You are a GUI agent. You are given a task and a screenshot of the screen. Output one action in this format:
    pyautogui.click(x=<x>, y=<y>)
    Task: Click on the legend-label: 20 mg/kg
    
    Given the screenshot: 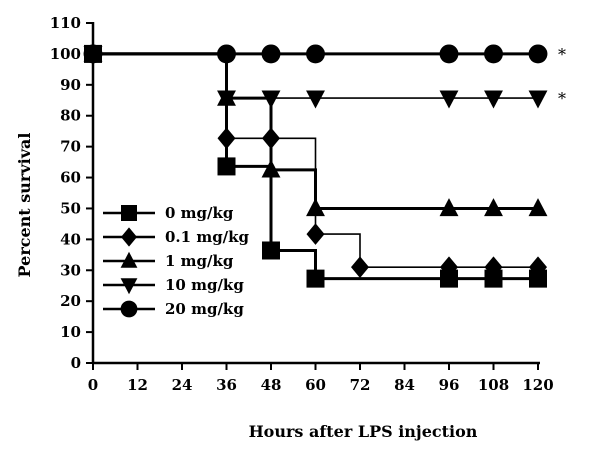 What is the action you would take?
    pyautogui.click(x=204, y=309)
    